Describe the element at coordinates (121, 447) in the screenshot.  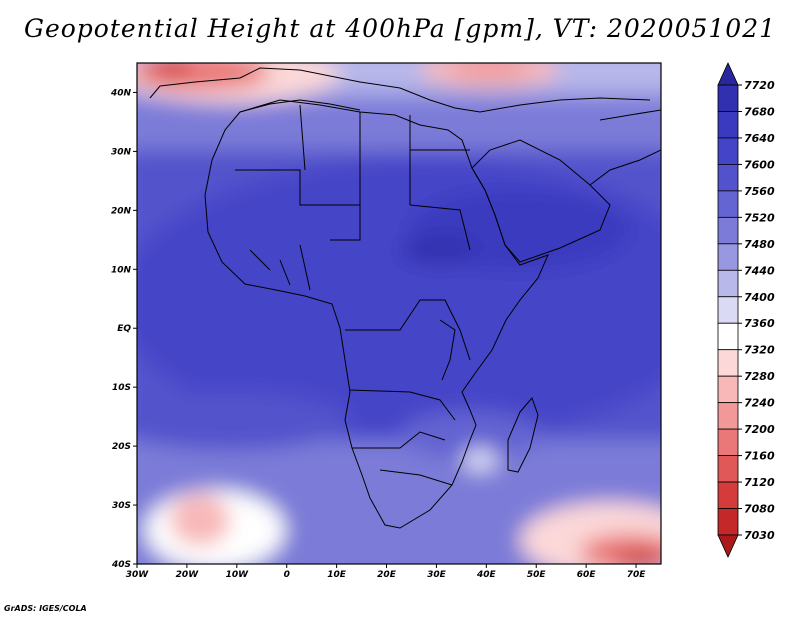
I see `lat-tick-label: 20S` at that location.